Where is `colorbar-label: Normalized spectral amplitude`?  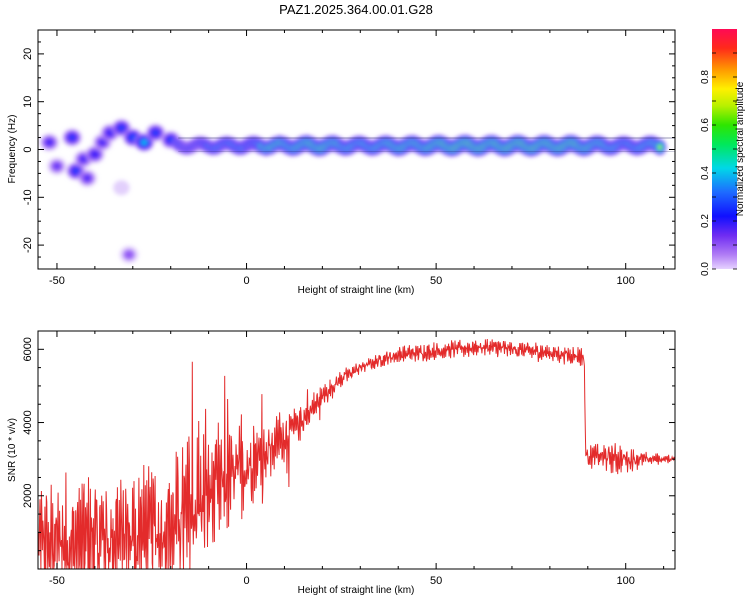 colorbar-label: Normalized spectral amplitude is located at coordinates (740, 148).